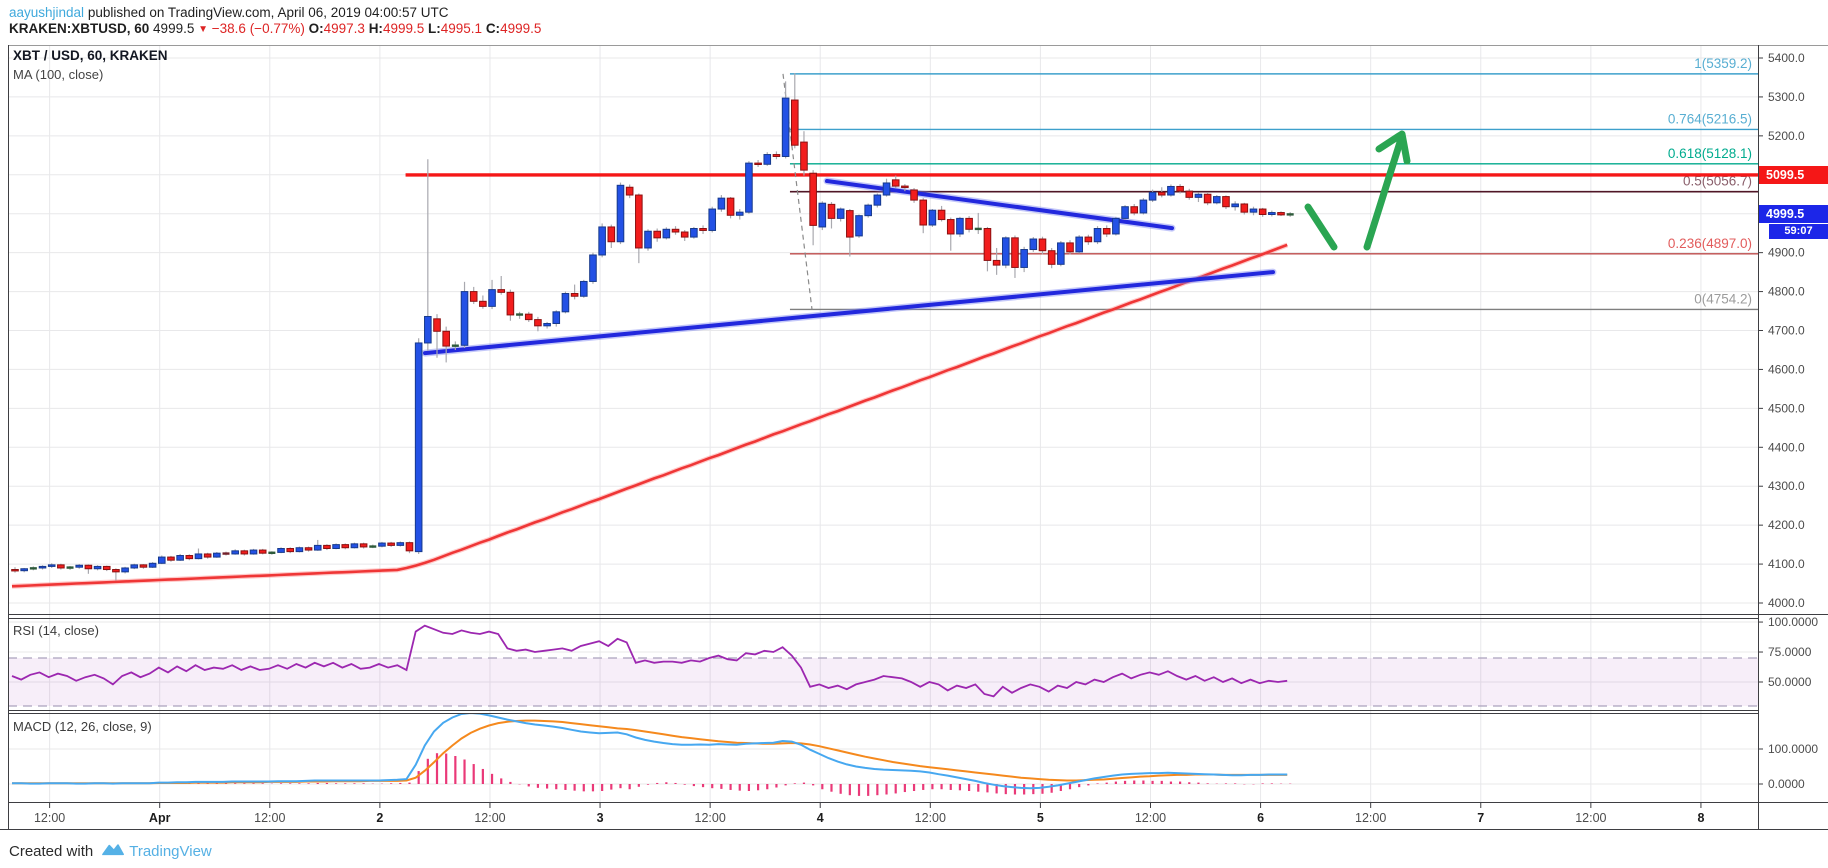  Describe the element at coordinates (160, 818) in the screenshot. I see `time-axis-label: Apr` at that location.